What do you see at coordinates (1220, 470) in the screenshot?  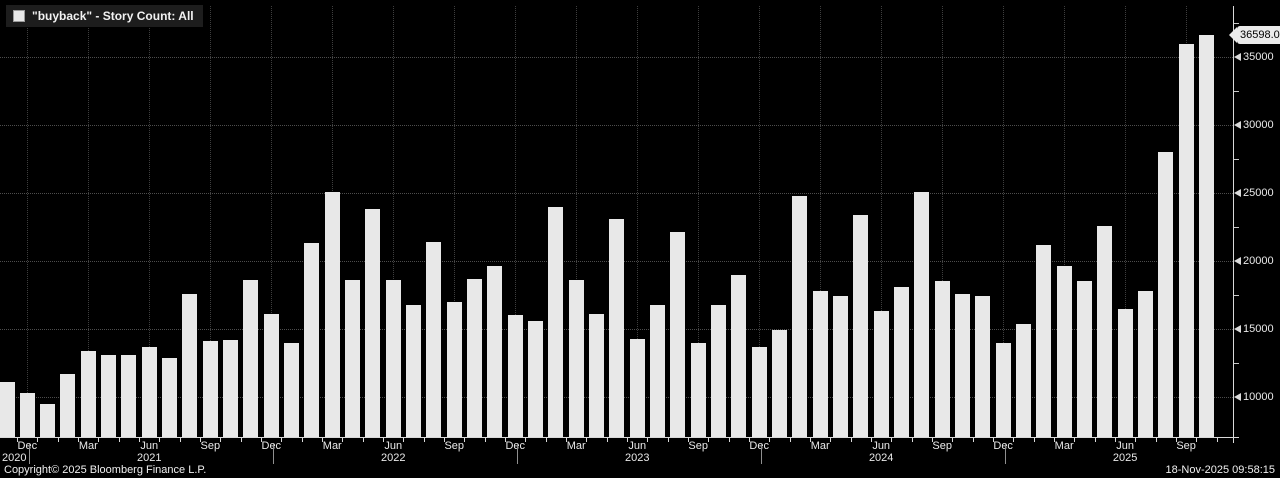 I see `timestamp-text: 18-Nov-2025 09:58:15` at bounding box center [1220, 470].